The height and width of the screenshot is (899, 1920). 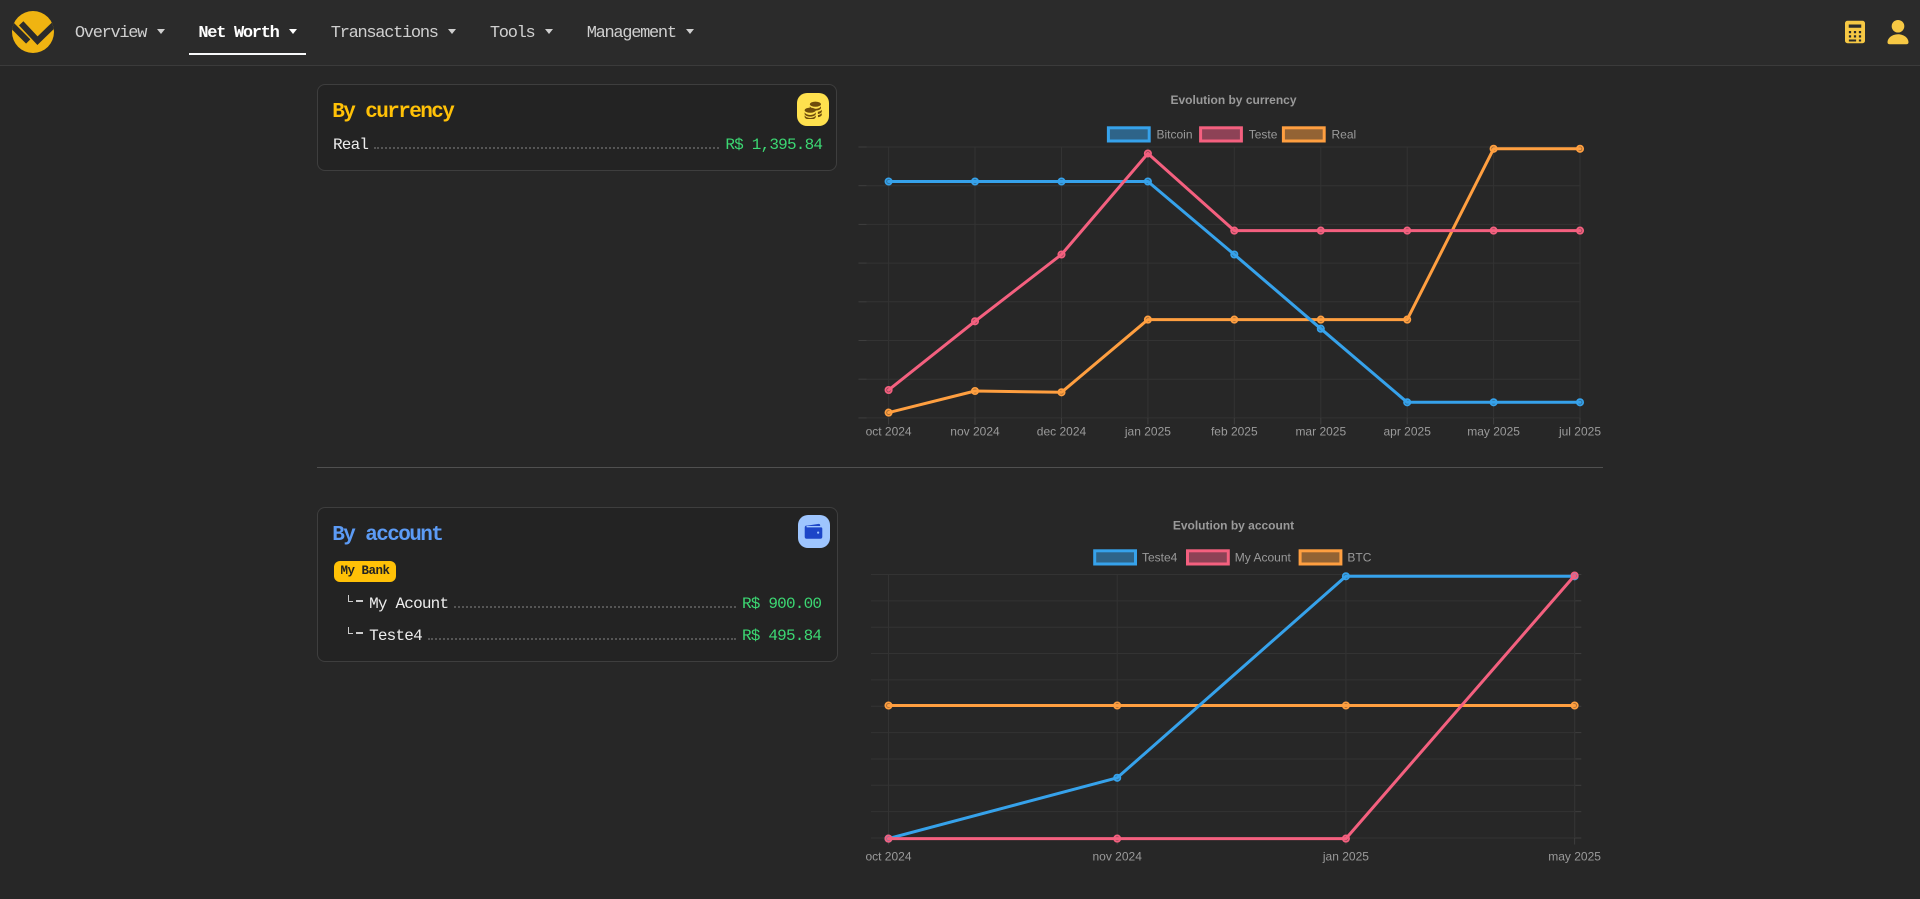 I want to click on svg-text: mar 2025, so click(x=1320, y=432).